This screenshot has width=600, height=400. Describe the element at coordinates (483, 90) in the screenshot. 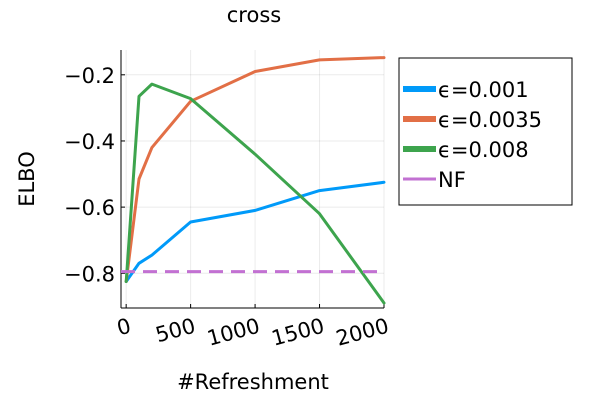

I see `legend-label: ϵ=0.001` at that location.